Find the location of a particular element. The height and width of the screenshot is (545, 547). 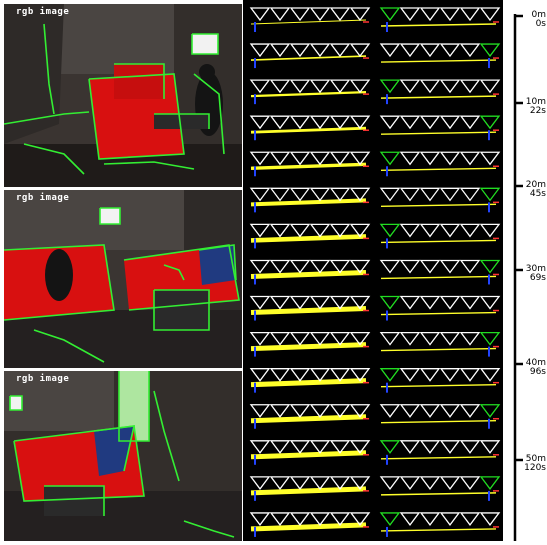

tick-time-label: 22s is located at coordinates (537, 111).